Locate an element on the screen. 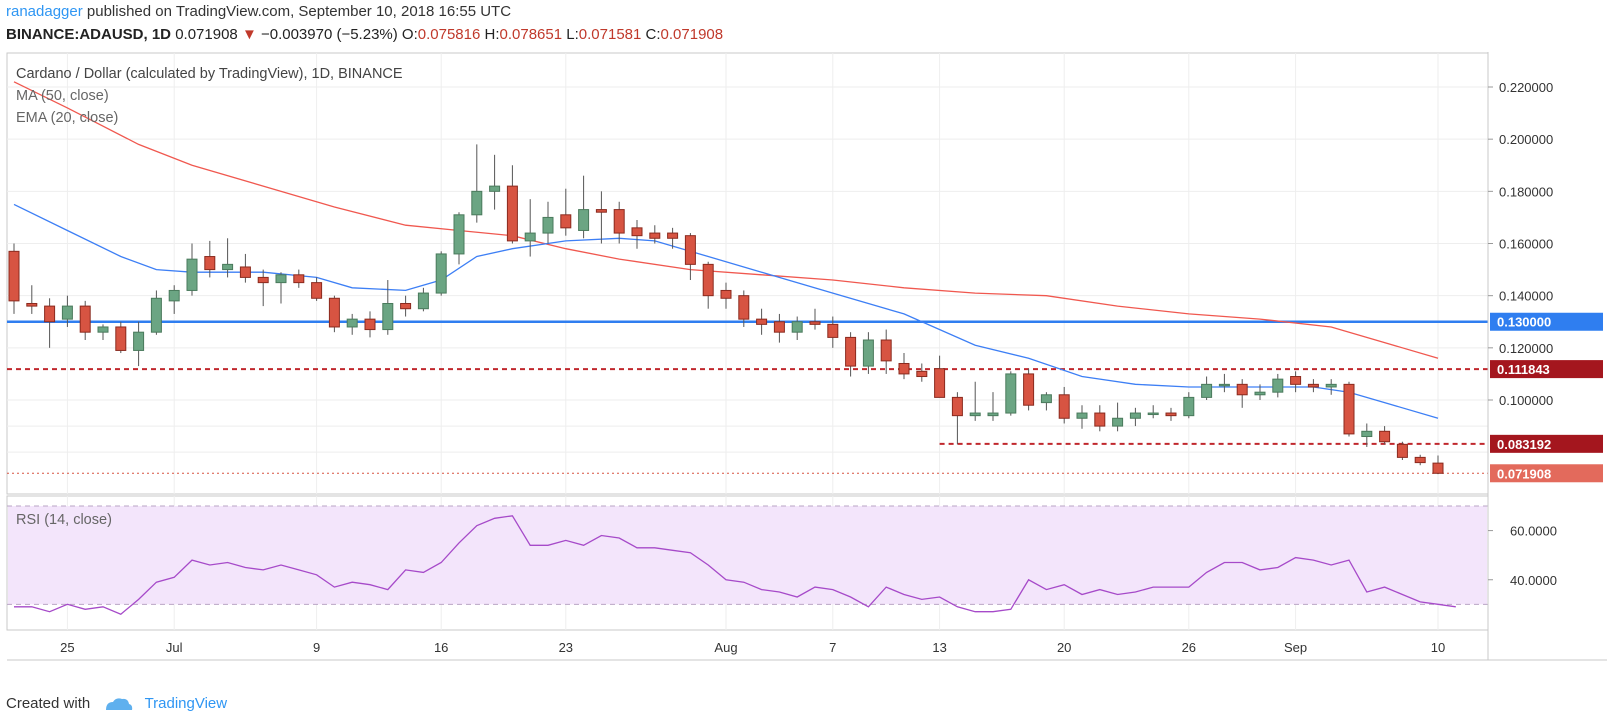 Image resolution: width=1607 pixels, height=725 pixels. last-price-label: 0.071908 is located at coordinates (1524, 473).